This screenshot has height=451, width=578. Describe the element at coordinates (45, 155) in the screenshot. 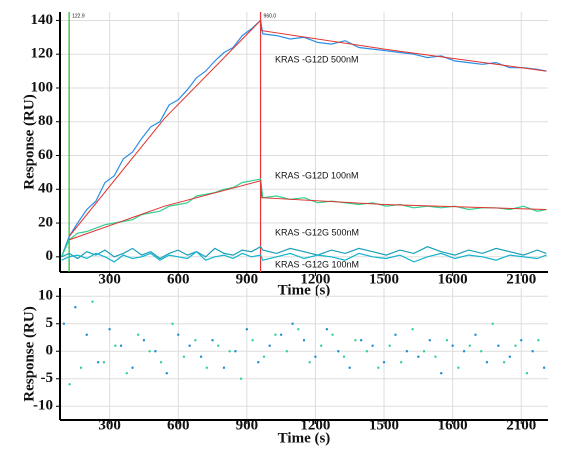

I see `y-tick-label: 60` at that location.